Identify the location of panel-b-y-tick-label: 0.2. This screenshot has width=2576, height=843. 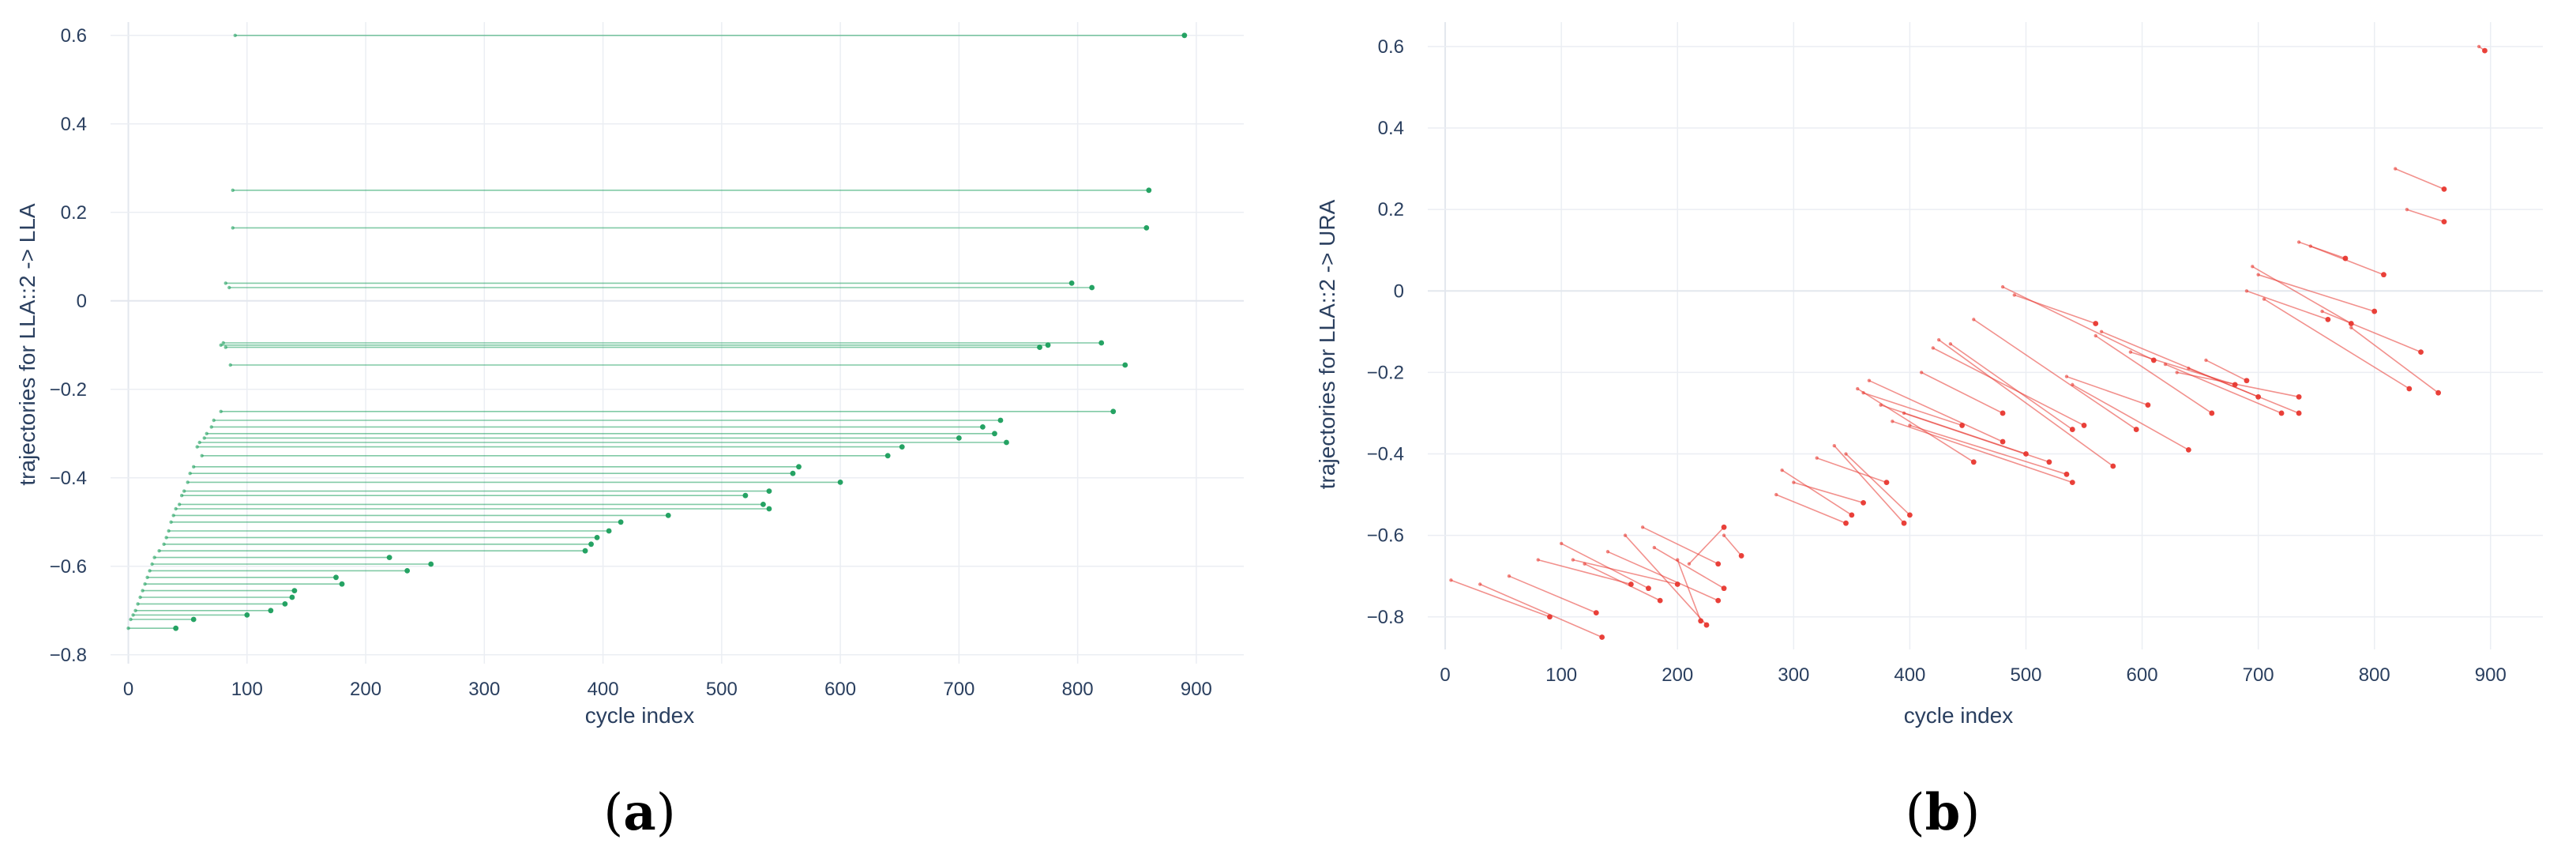
(1391, 209).